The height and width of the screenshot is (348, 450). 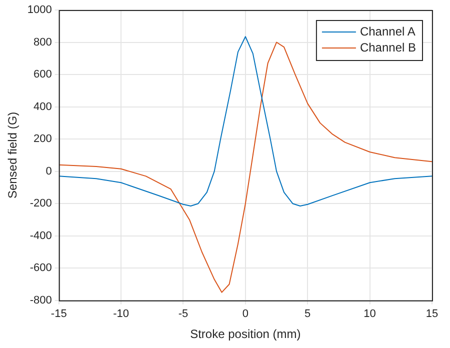 What do you see at coordinates (41, 236) in the screenshot?
I see `y-tick-label: -400` at bounding box center [41, 236].